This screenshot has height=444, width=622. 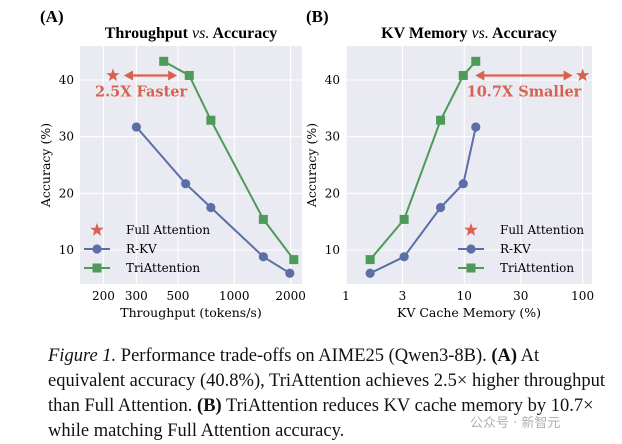 What do you see at coordinates (209, 406) in the screenshot?
I see `caption-b-label: (B)` at bounding box center [209, 406].